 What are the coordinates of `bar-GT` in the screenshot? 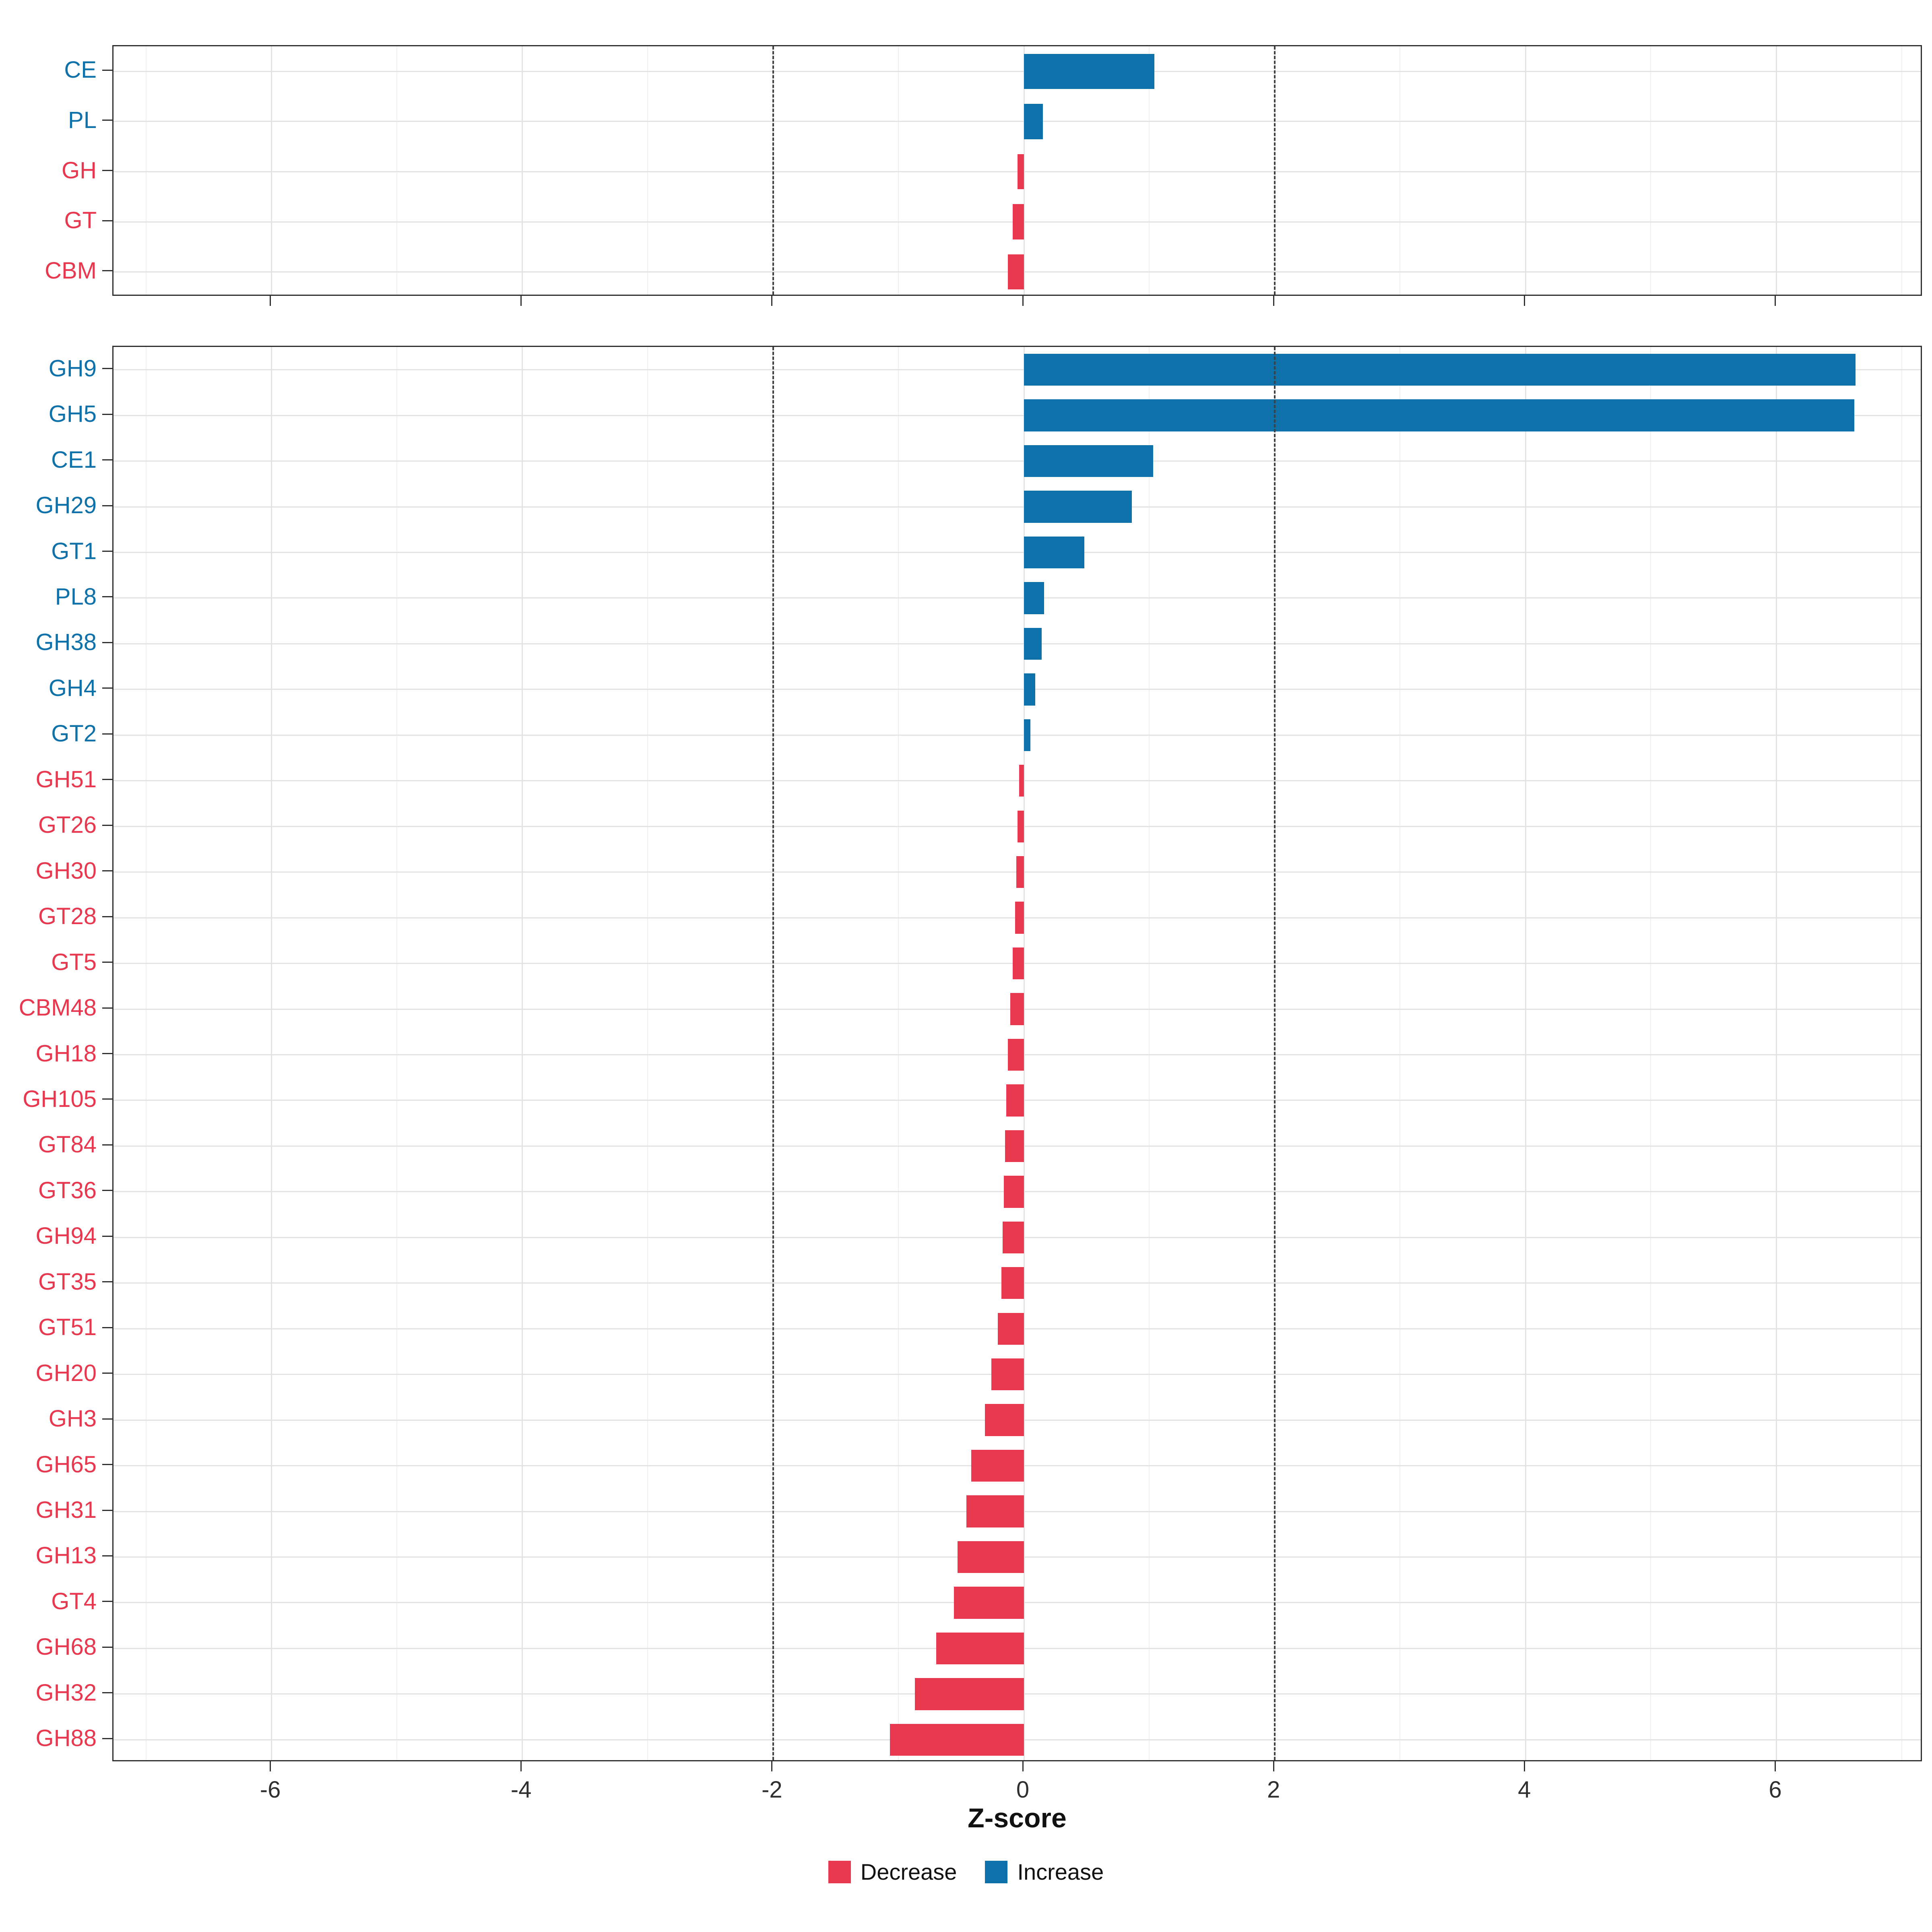 It's located at (1018, 221).